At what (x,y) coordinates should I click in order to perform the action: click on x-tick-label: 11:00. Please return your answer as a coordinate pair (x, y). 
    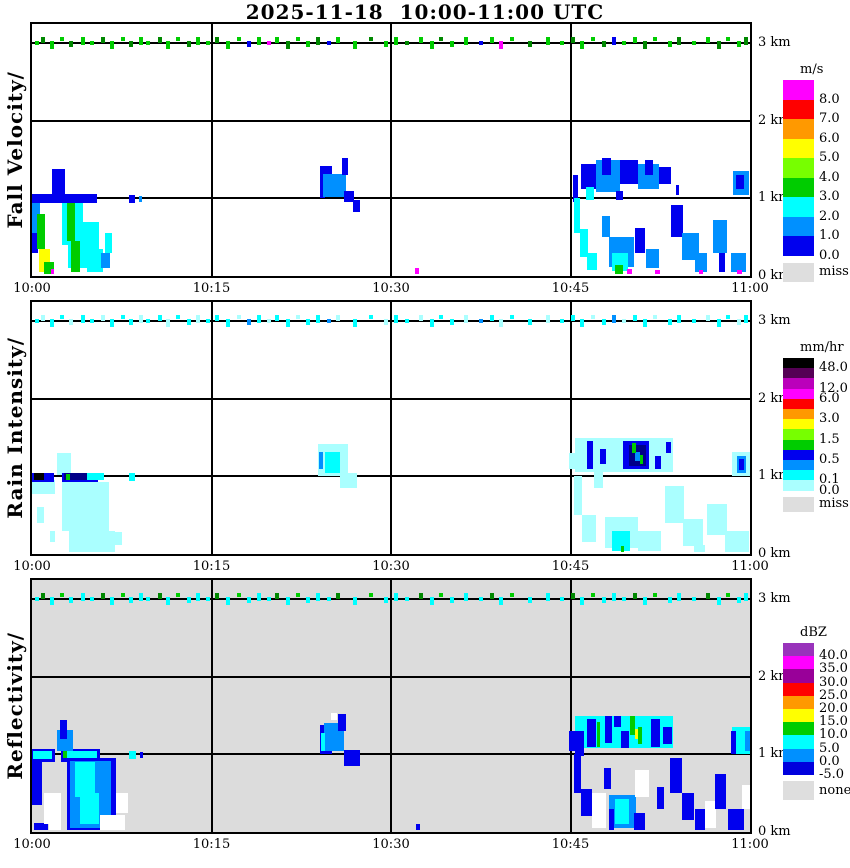
    Looking at the image, I should click on (750, 566).